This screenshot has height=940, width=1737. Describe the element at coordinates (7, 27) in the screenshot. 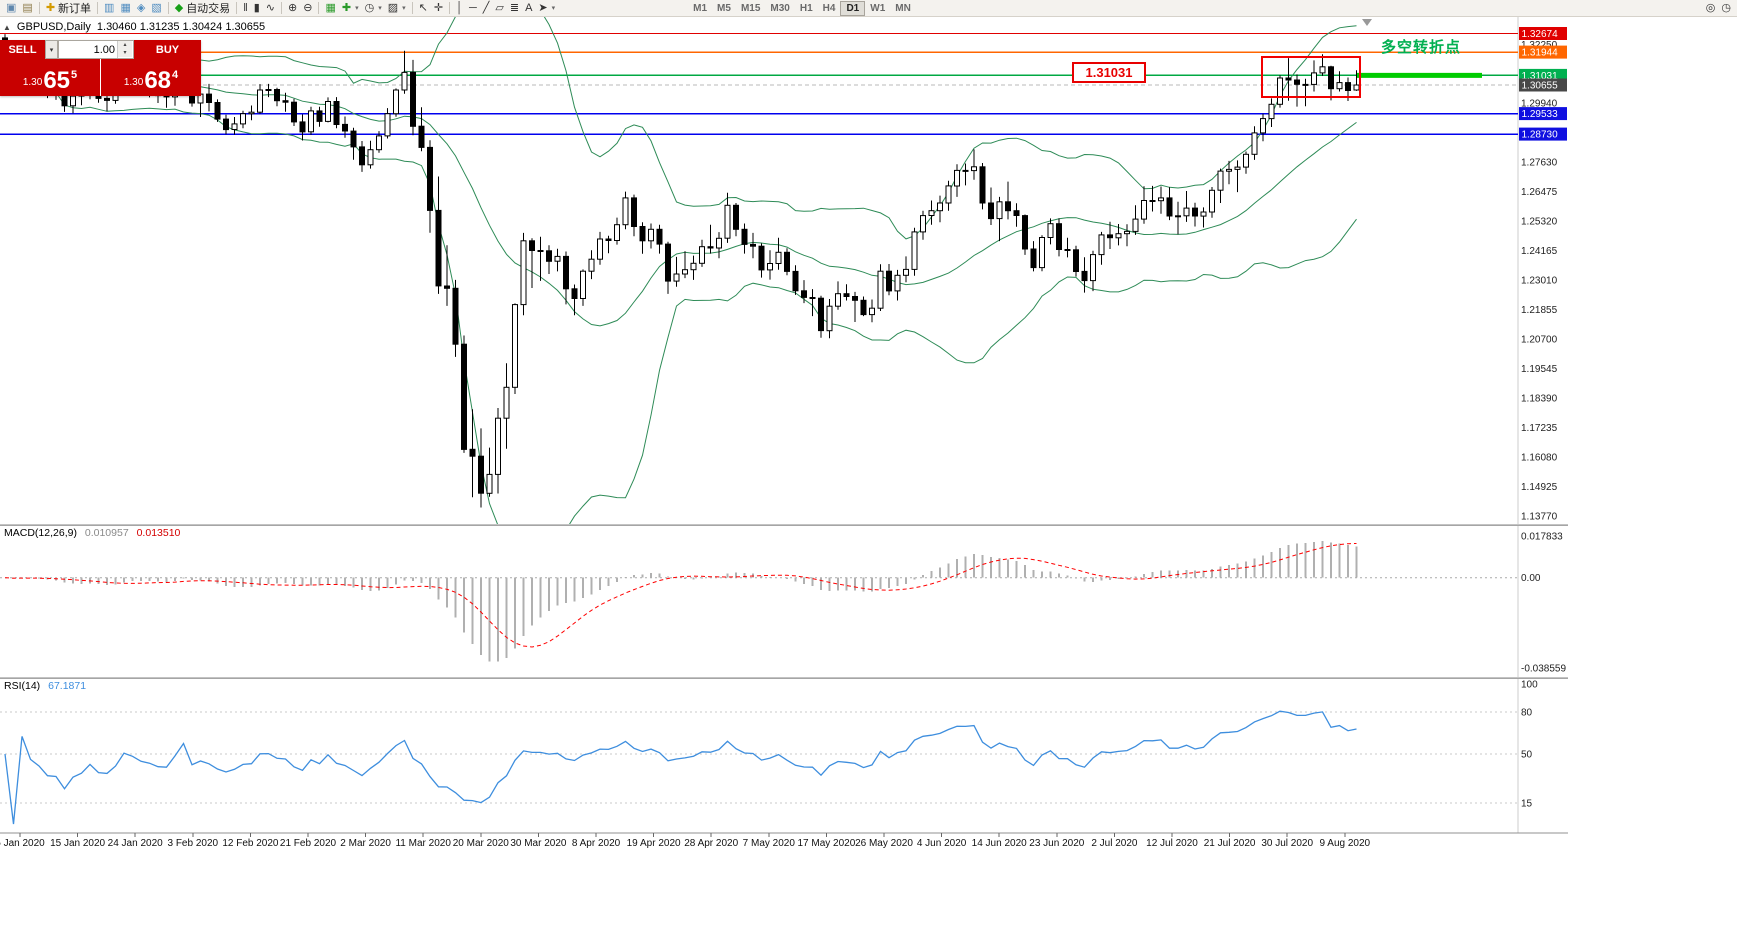

I see `one-click-collapse-icon: ▲` at that location.